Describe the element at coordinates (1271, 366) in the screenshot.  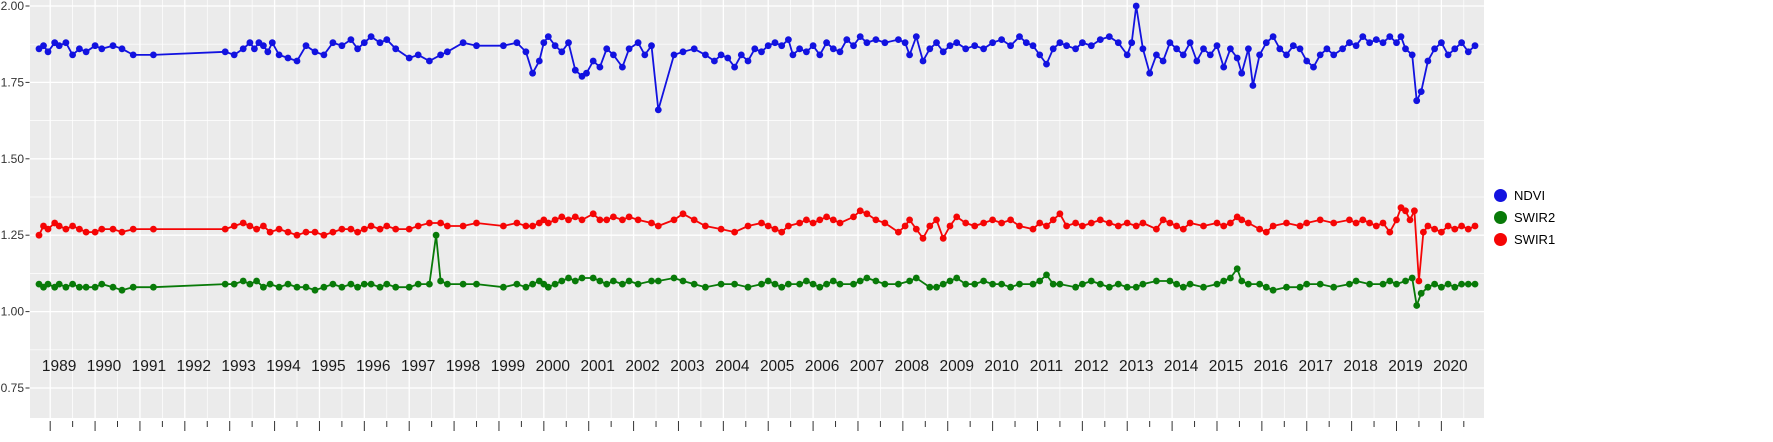
I see `x-tick-label: 2016` at that location.